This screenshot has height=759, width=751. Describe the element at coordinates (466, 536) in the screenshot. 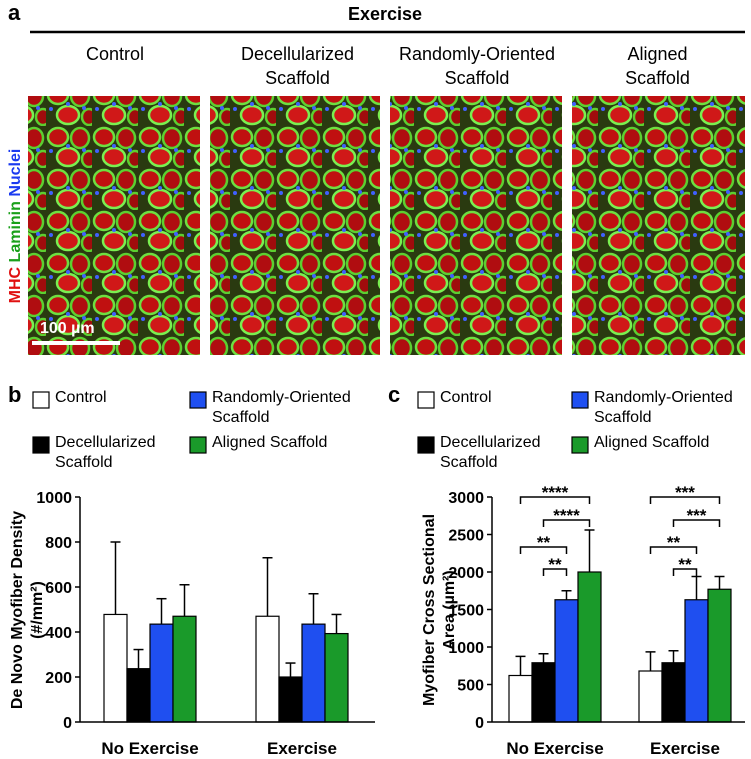

I see `y-tick-label: 2500` at that location.